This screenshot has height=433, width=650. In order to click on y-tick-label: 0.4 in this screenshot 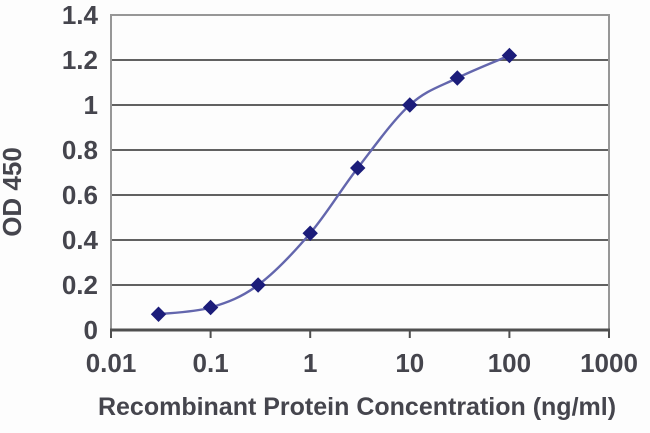, I will do `click(80, 240)`.